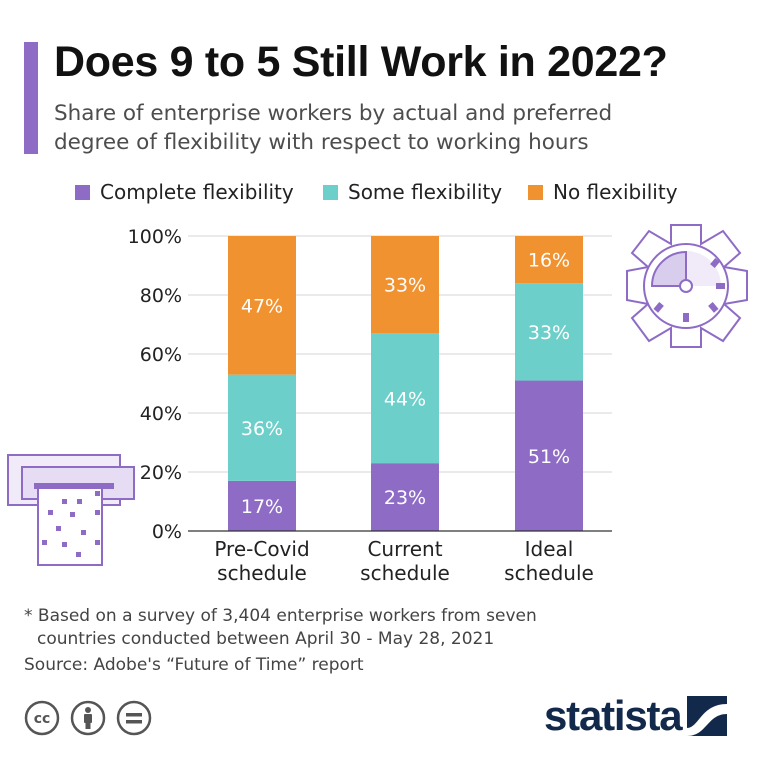 This screenshot has width=760, height=760. I want to click on attribution-icon, so click(88, 718).